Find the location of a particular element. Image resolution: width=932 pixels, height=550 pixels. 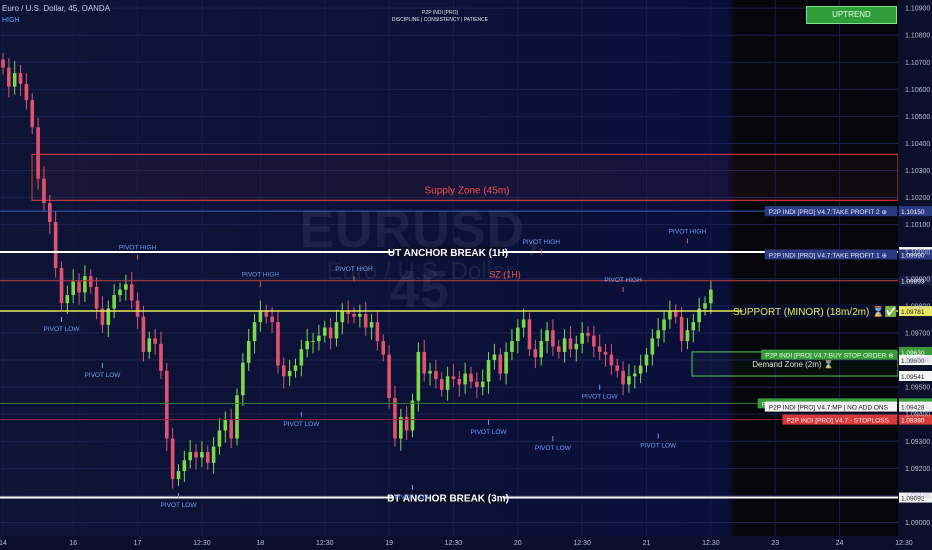

supply-zone-label: Supply Zone (45m) is located at coordinates (466, 190).